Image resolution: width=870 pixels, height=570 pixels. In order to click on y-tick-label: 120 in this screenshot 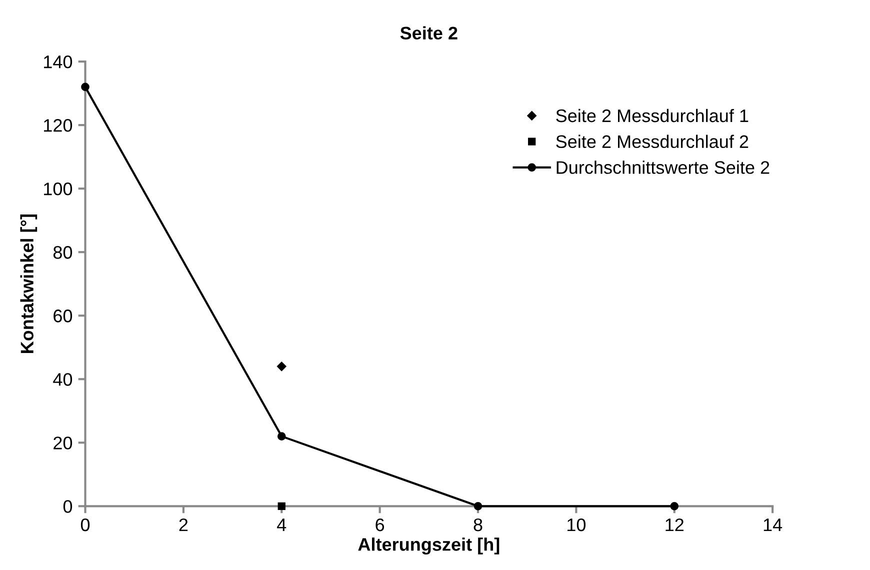, I will do `click(58, 125)`.